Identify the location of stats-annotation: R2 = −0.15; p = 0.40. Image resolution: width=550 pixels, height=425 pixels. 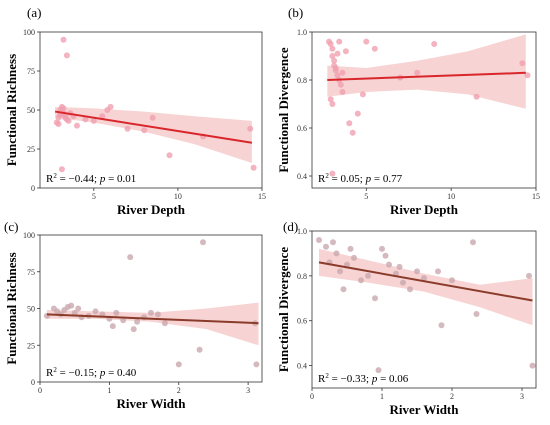
(91, 372).